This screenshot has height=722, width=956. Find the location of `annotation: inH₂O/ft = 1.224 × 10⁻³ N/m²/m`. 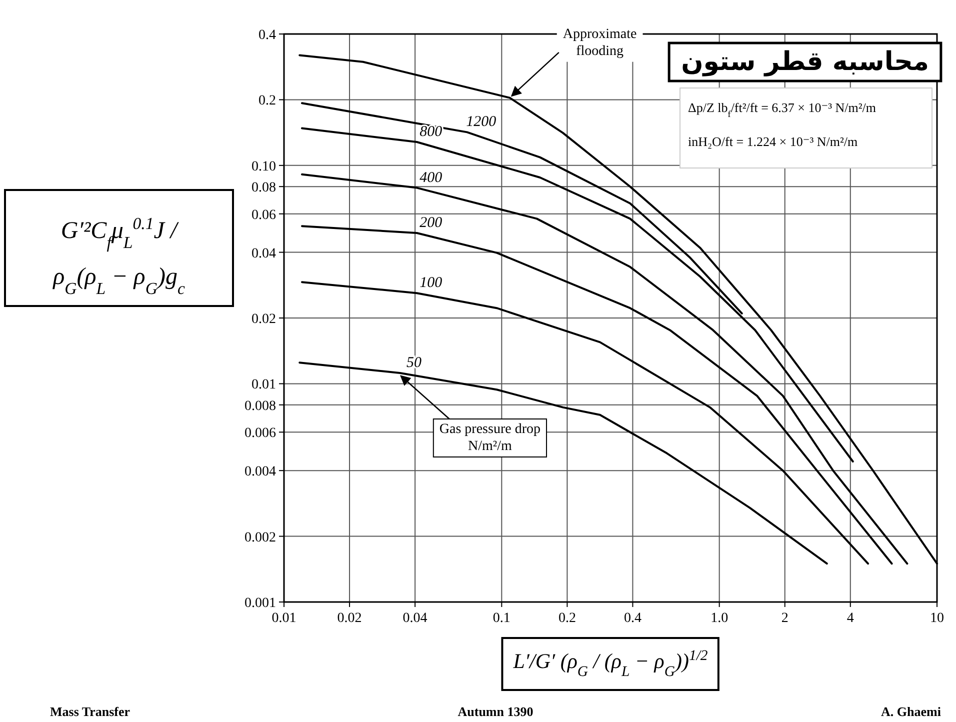

annotation: inH₂O/ft = 1.224 × 10⁻³ N/m²/m is located at coordinates (773, 141).